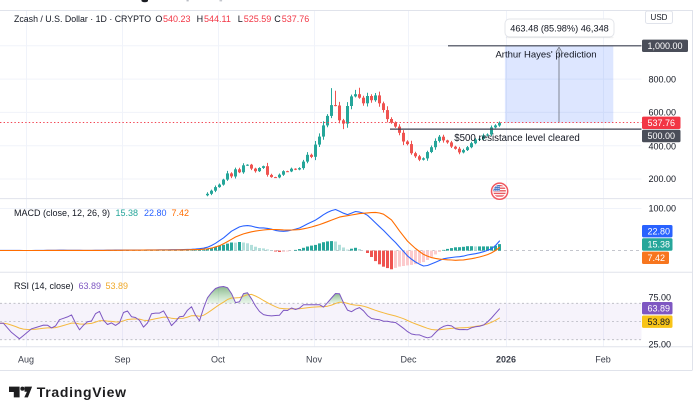  I want to click on svg-text:Zcash / U.S. Dollar · 1D · CRY: Zcash / U.S. Dollar · 1D · CRYPTO, so click(82, 19).